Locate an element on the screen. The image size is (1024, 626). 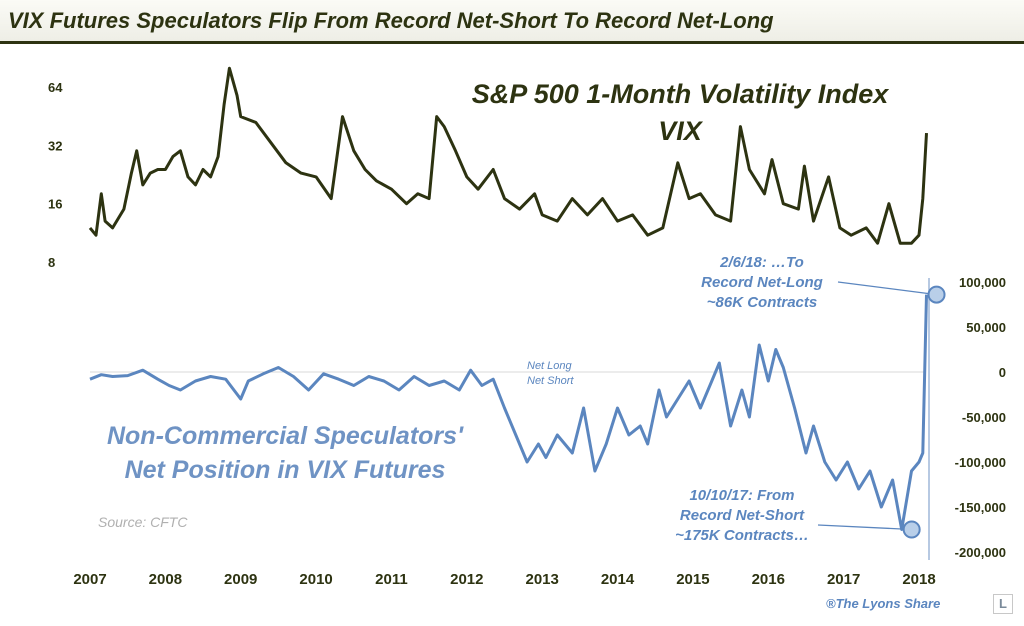
vix-axis-ticks: 64 32 16 8 is located at coordinates (55, 175).